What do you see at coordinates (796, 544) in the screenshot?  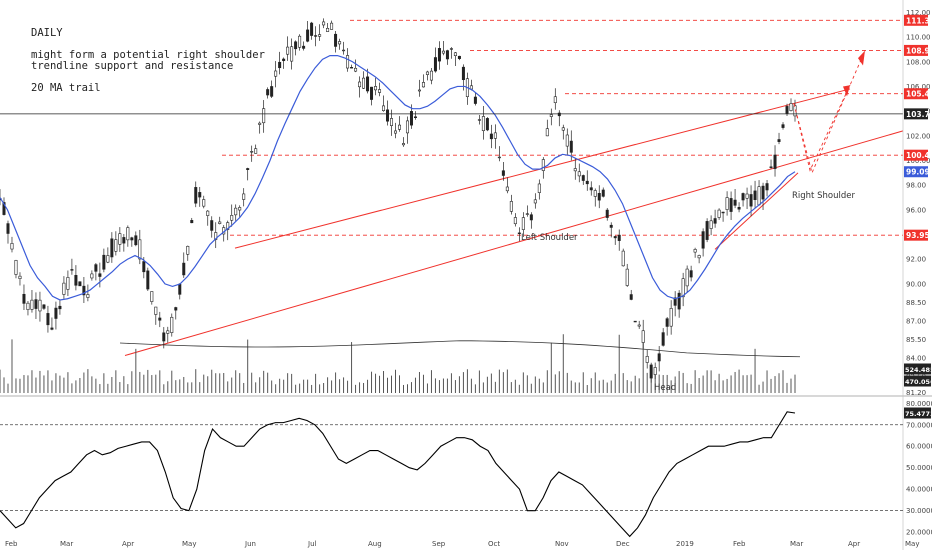 I see `time-tick-label: Mar` at bounding box center [796, 544].